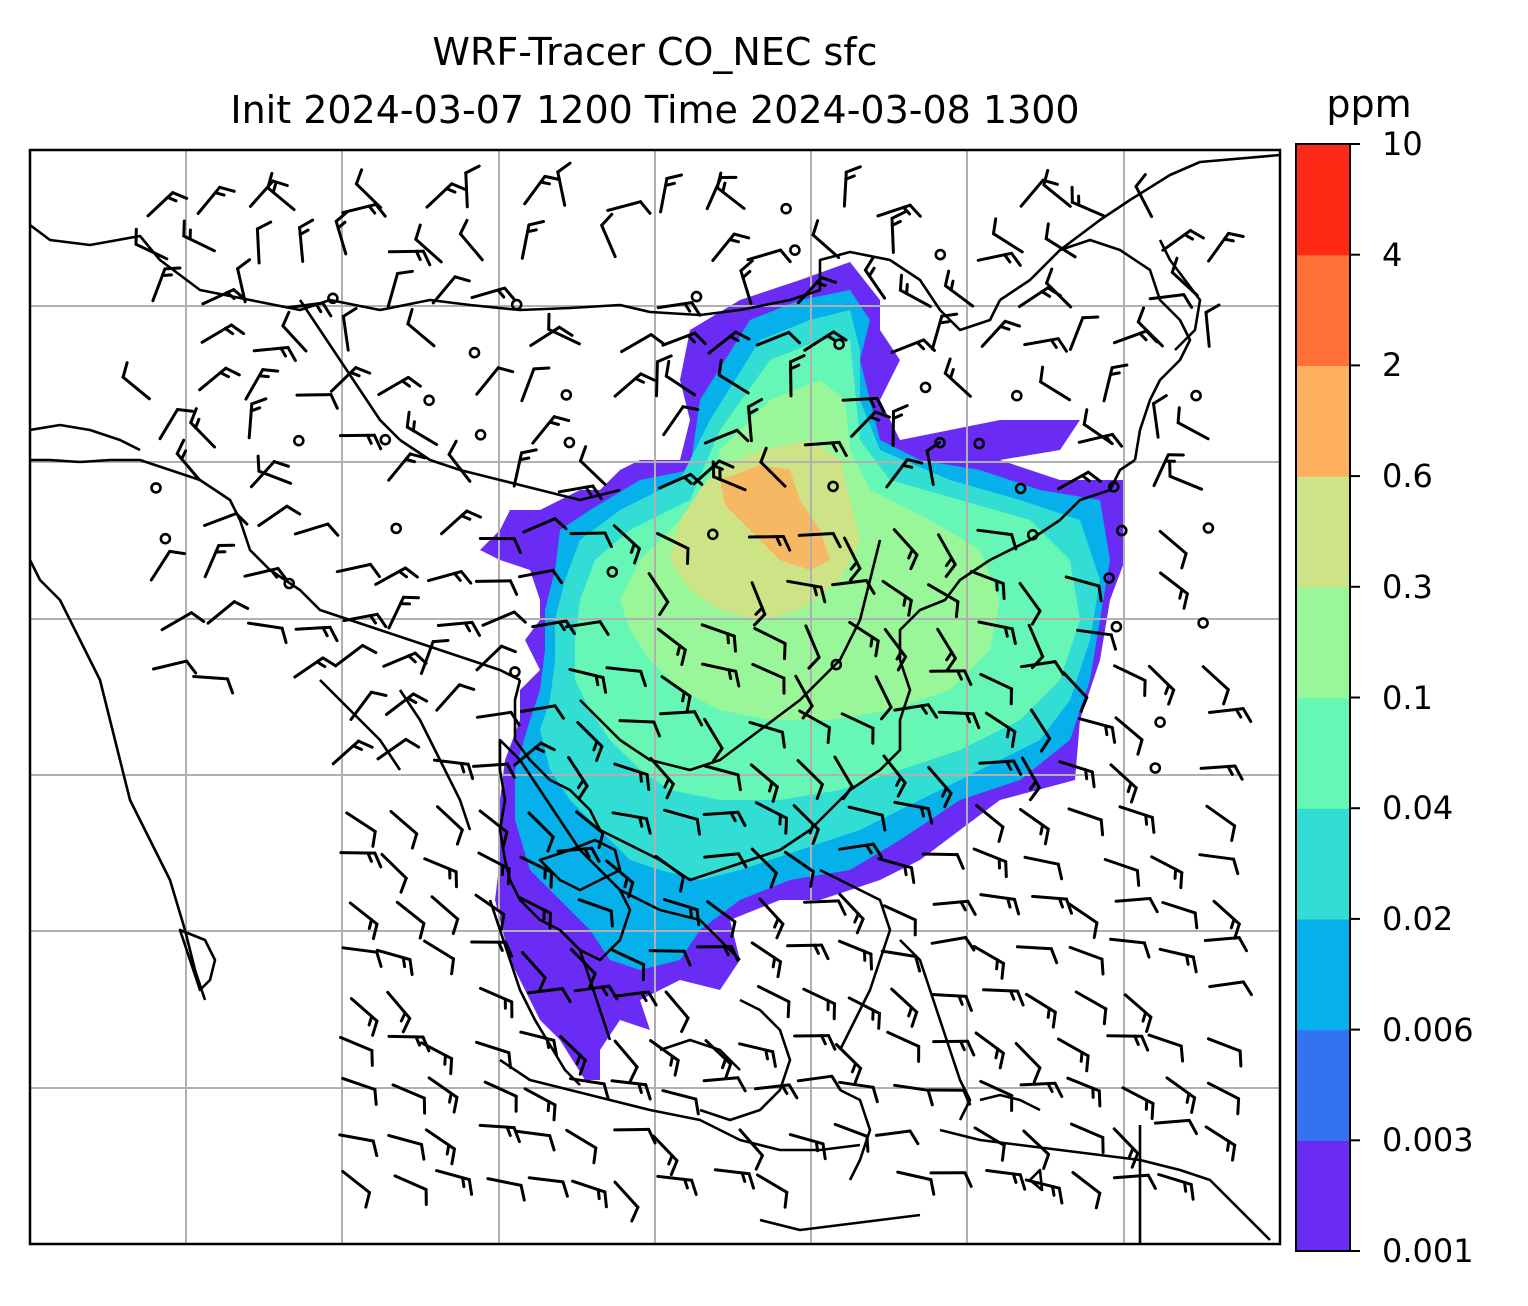  What do you see at coordinates (1392, 365) in the screenshot?
I see `colorbar-tick-label: 2` at bounding box center [1392, 365].